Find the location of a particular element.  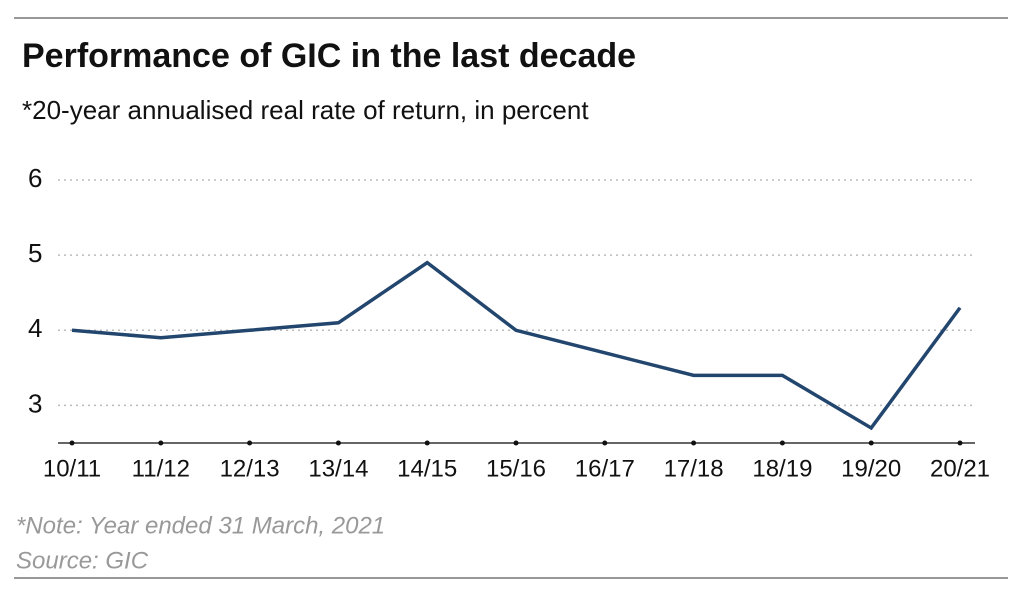

x-tick-label: 18/19 is located at coordinates (782, 468).